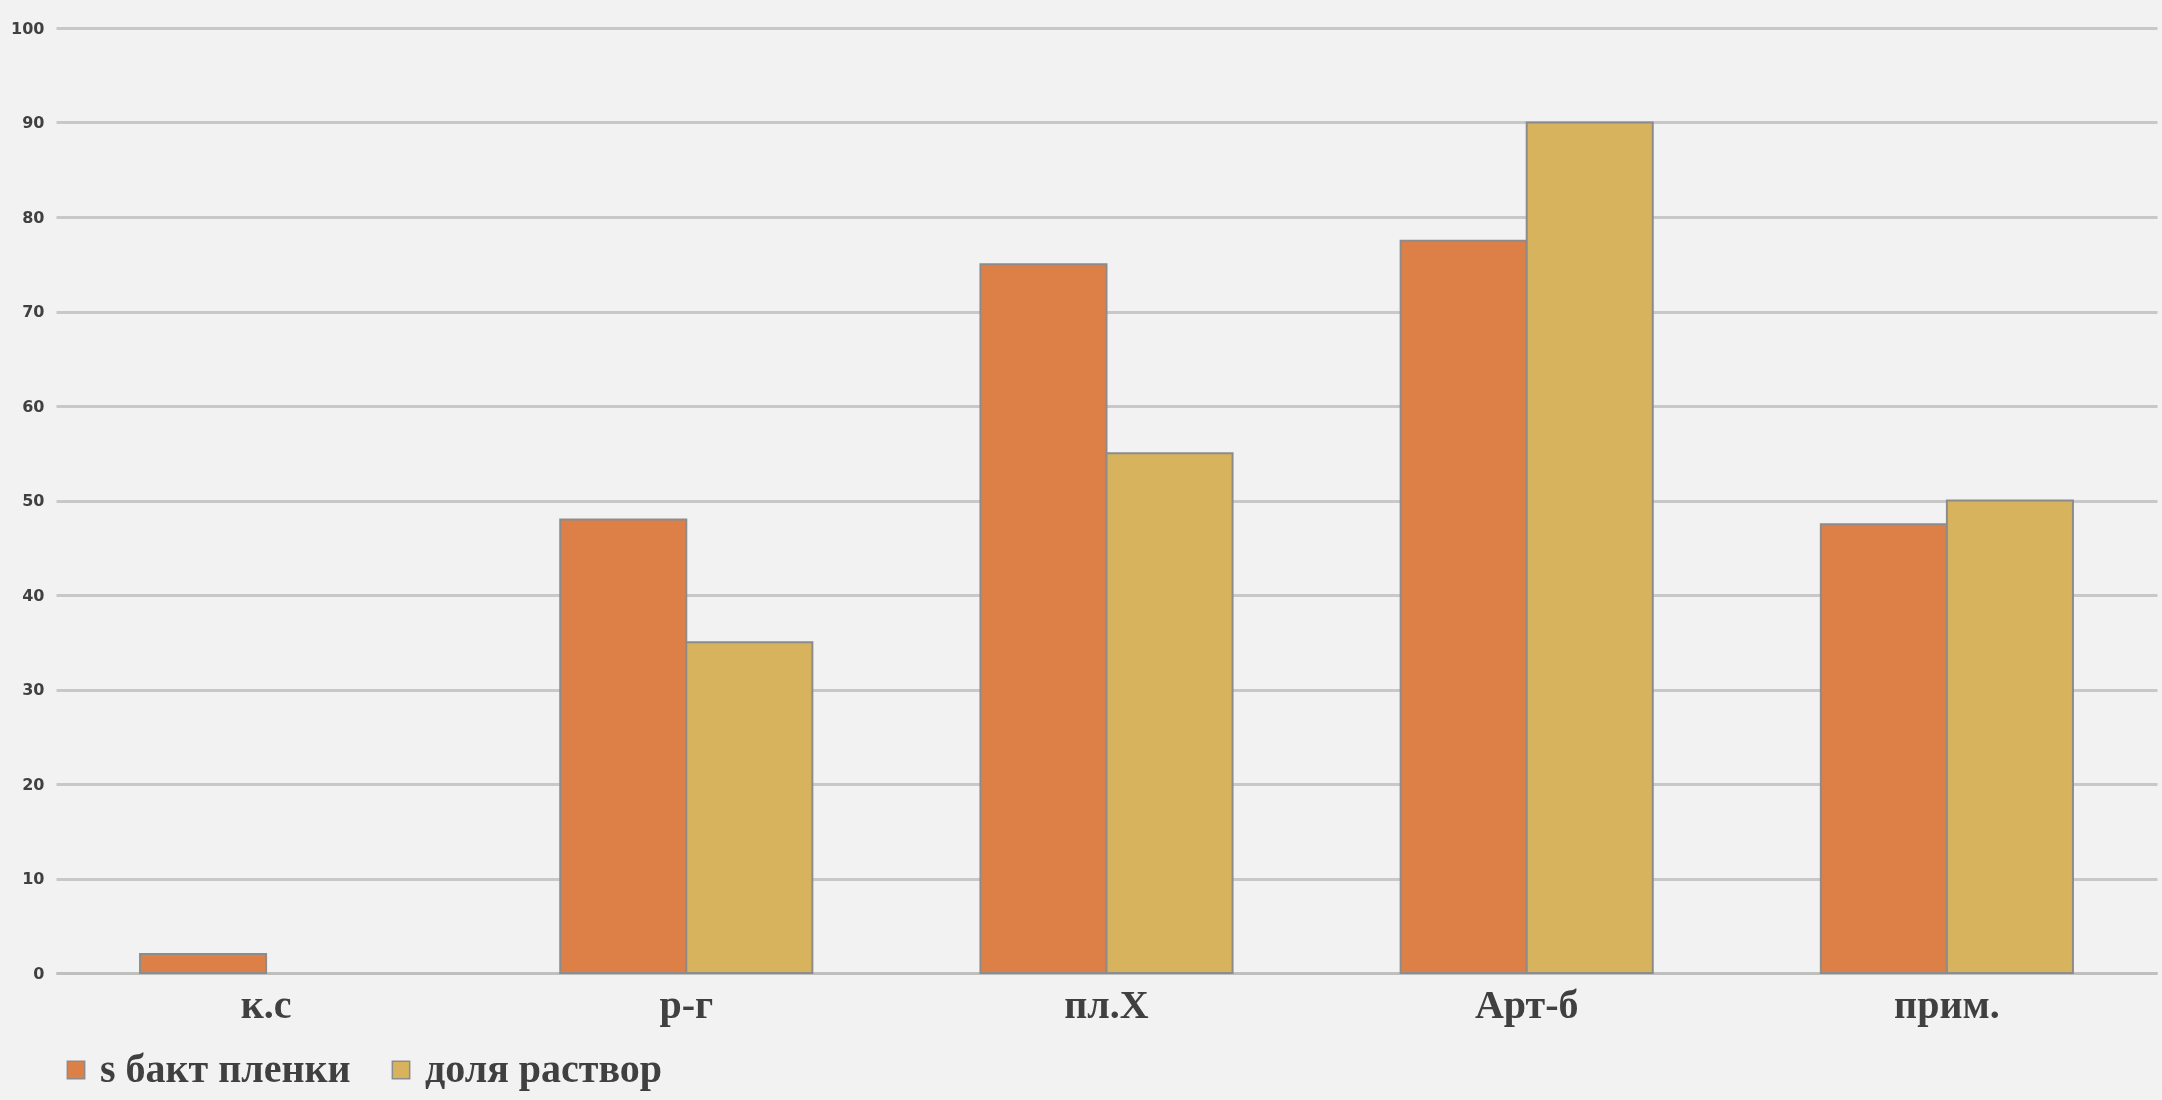 This screenshot has width=2162, height=1100. What do you see at coordinates (33, 878) in the screenshot?
I see `y-tick-label: 10` at bounding box center [33, 878].